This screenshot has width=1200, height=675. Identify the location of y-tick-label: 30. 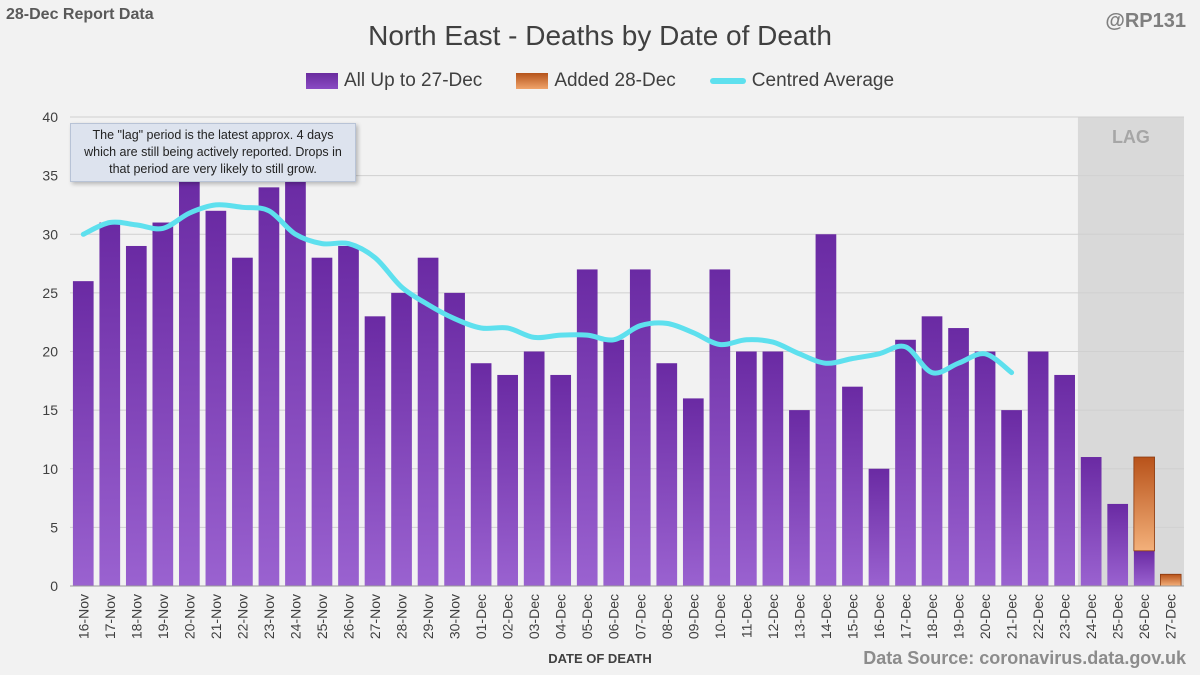
(50, 234).